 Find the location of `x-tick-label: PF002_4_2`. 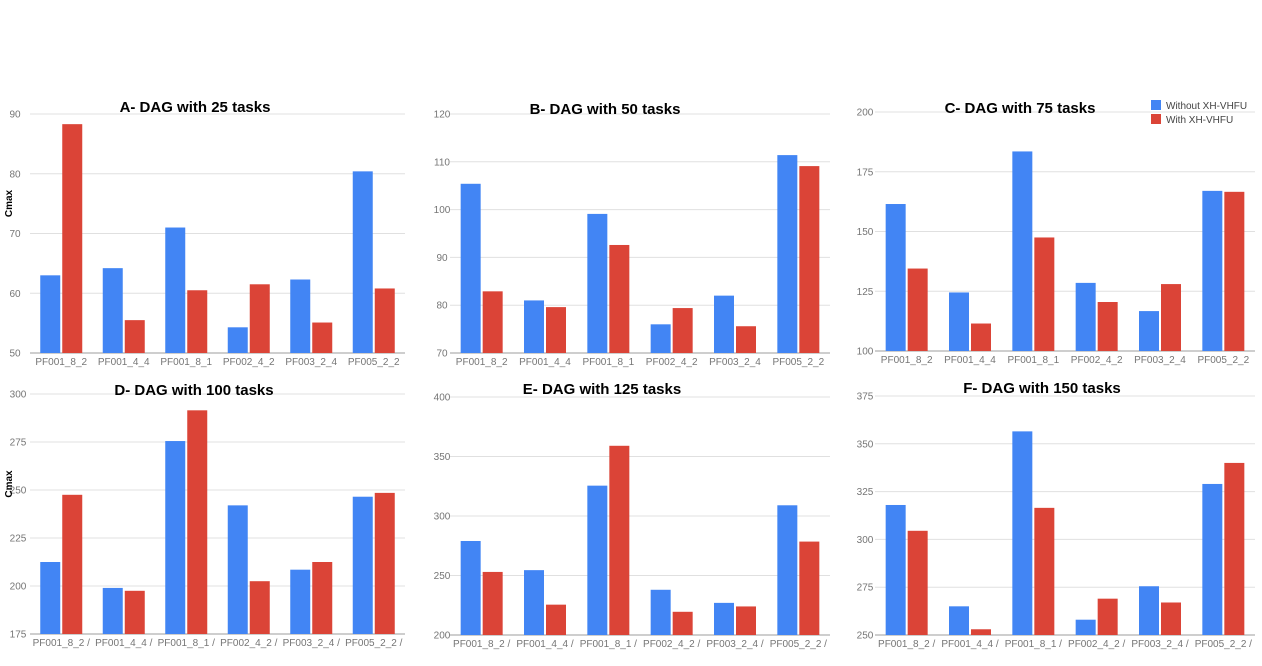

x-tick-label: PF002_4_2 is located at coordinates (672, 362).